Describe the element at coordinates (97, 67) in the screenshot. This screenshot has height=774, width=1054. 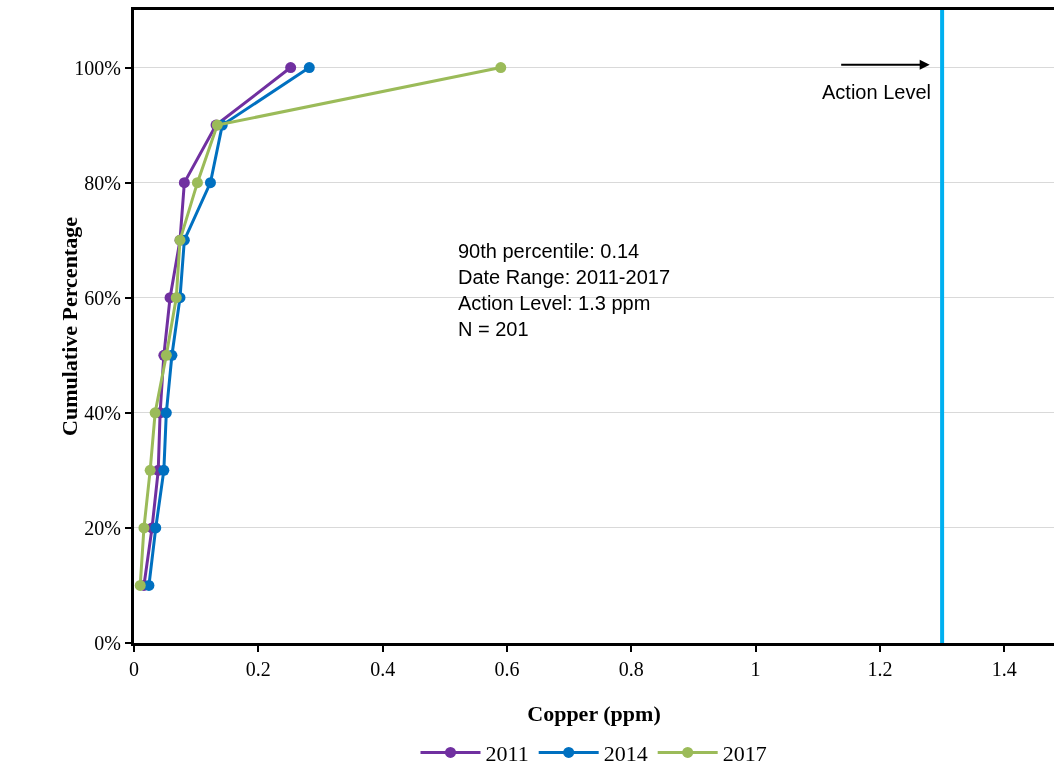
I see `y-tick-label: 100%` at that location.